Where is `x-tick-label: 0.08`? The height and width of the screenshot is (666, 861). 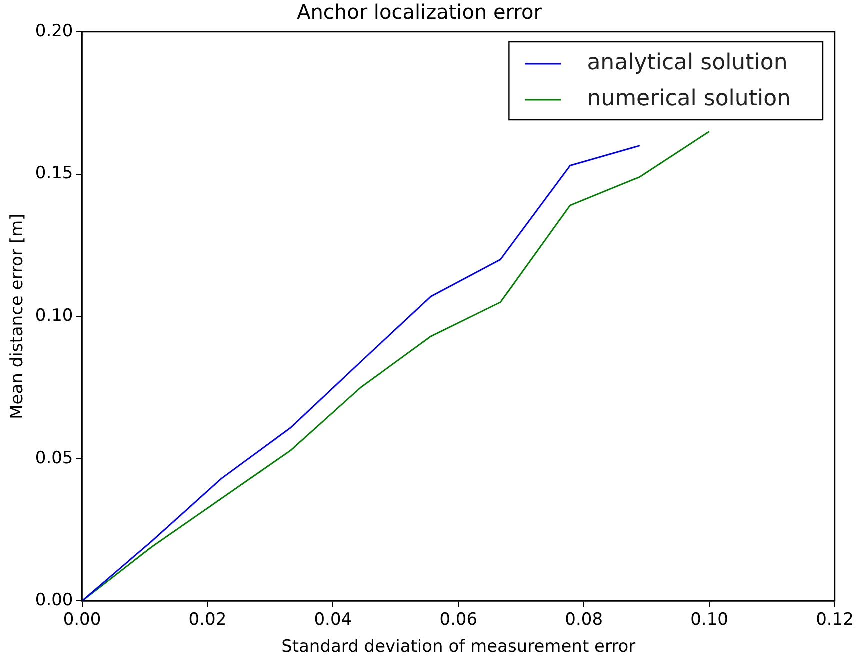 x-tick-label: 0.08 is located at coordinates (584, 620).